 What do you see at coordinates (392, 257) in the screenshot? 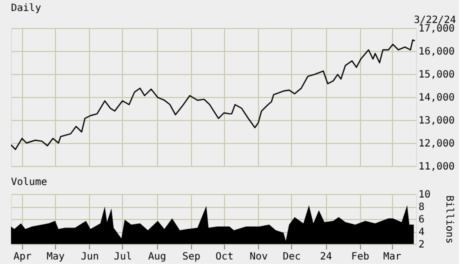
I see `x-tick-label: Mar` at bounding box center [392, 257].